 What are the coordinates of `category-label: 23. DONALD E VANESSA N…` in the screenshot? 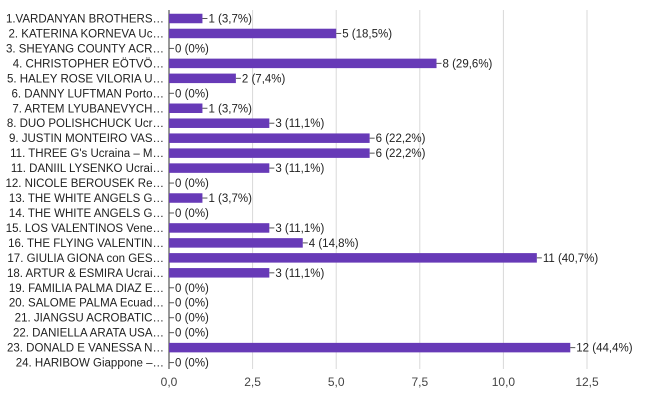 It's located at (85, 349).